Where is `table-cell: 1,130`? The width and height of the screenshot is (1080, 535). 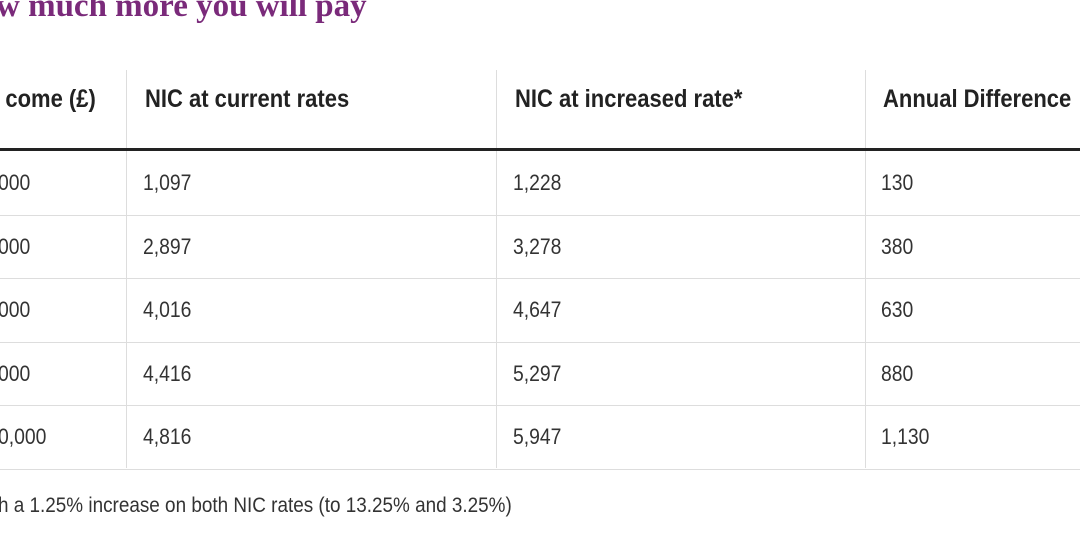
table-cell: 1,130 is located at coordinates (905, 436).